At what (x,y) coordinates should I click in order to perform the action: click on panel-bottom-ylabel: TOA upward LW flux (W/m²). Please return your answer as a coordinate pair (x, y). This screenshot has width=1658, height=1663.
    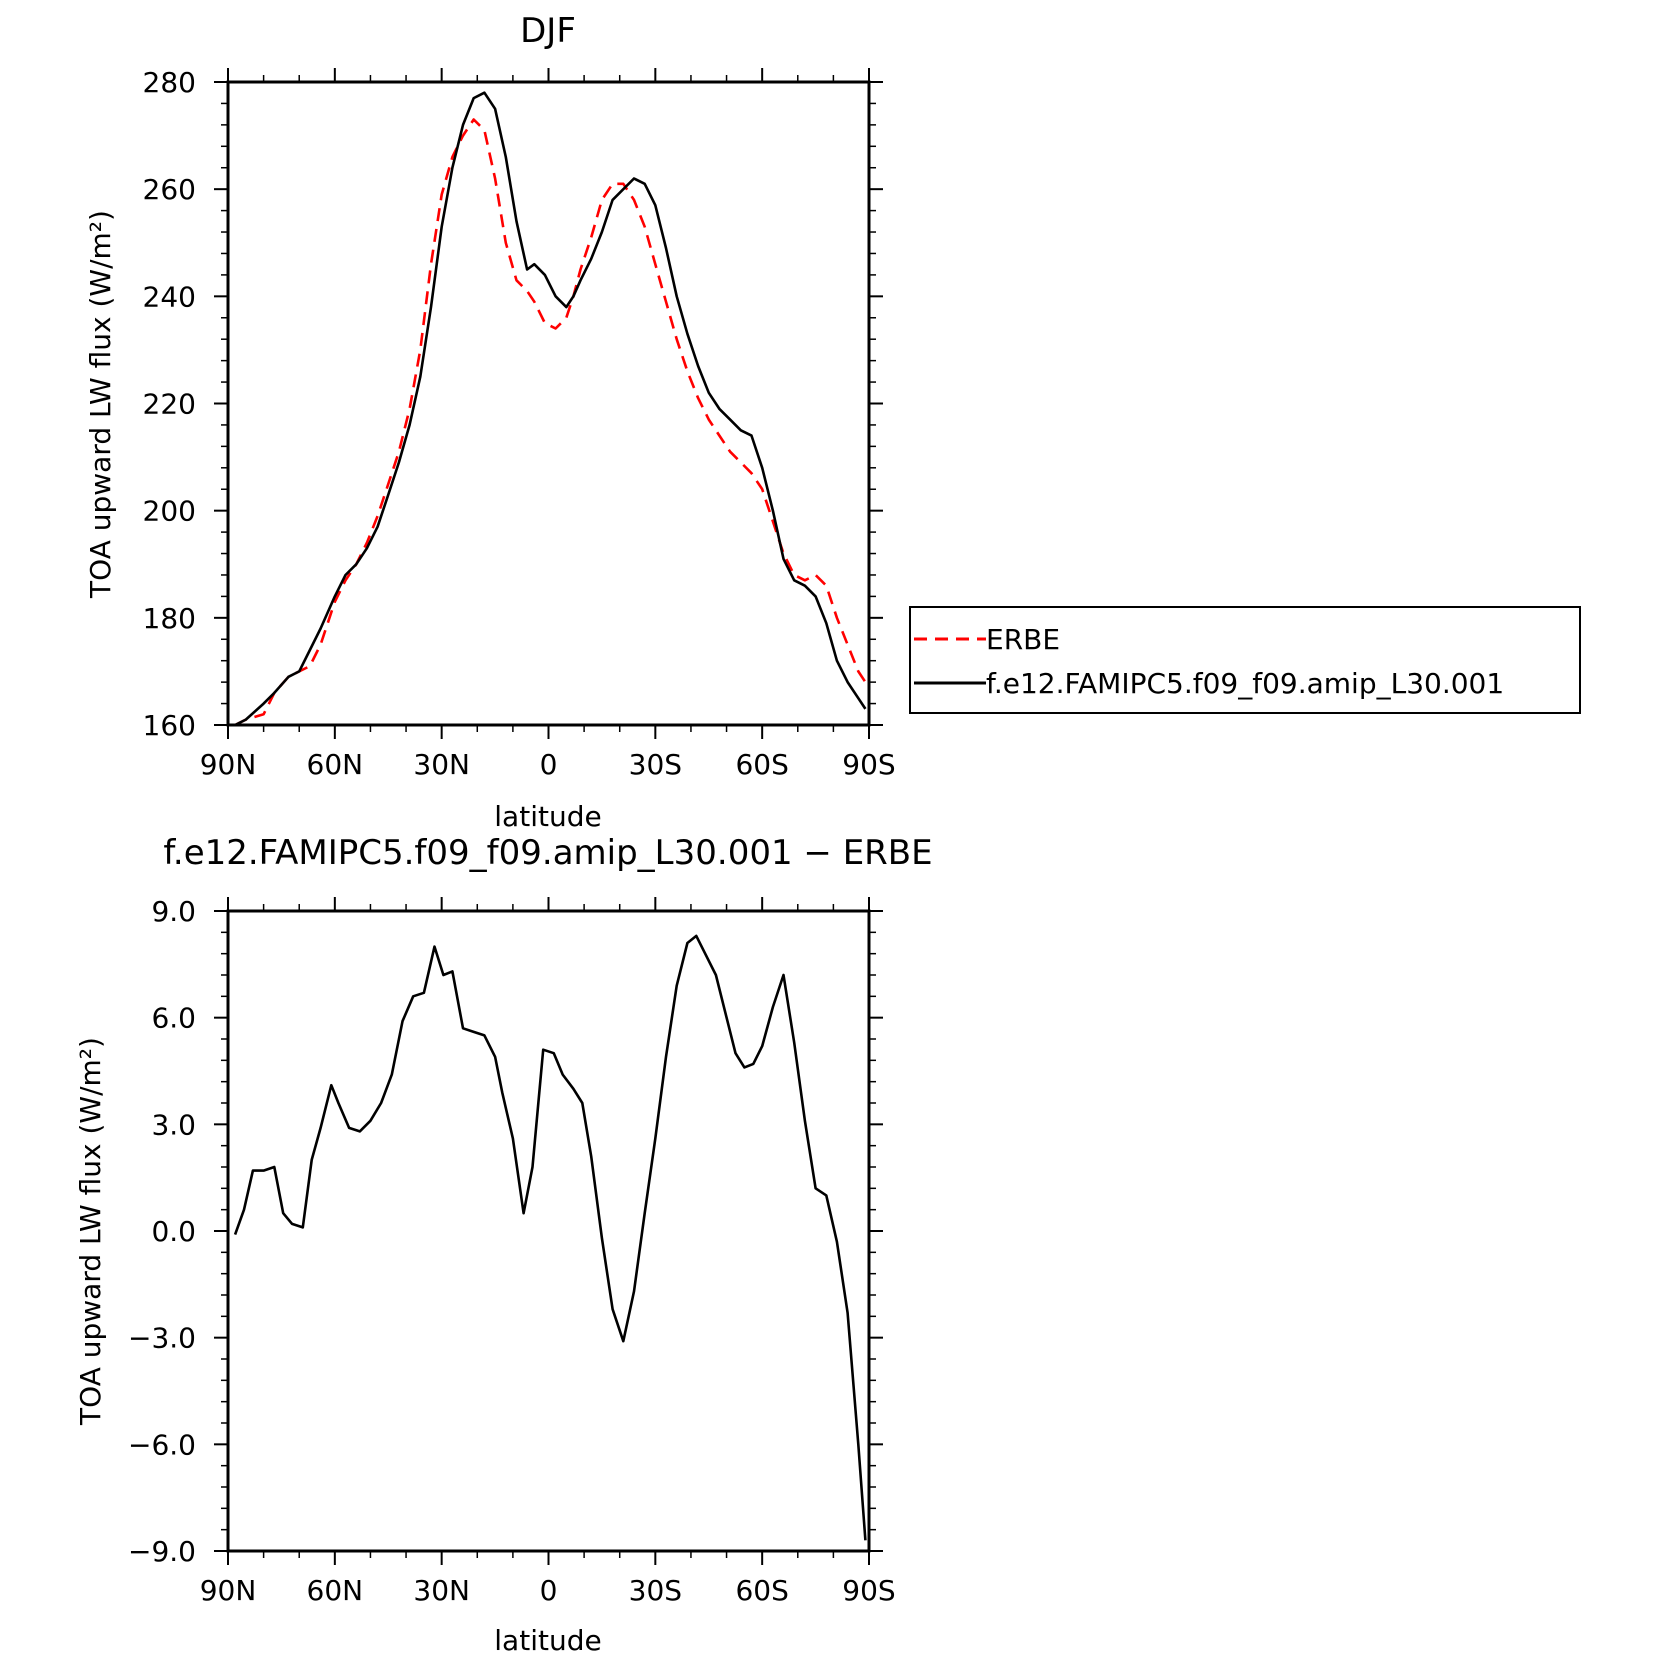
    Looking at the image, I should click on (90, 1231).